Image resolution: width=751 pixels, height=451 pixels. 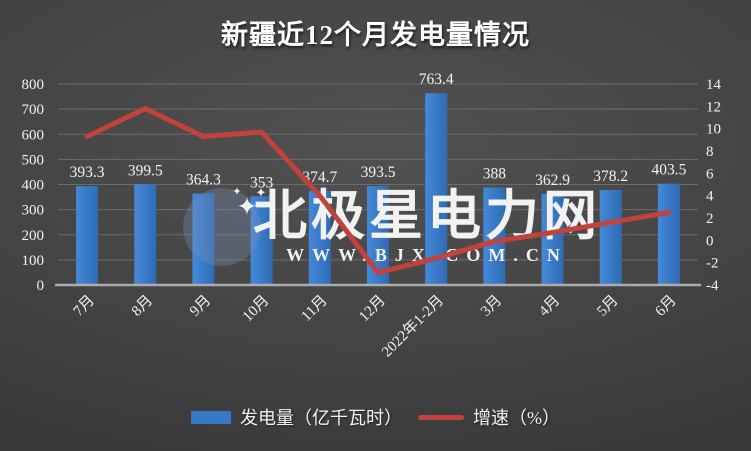 I want to click on right-axis-tick-label: 14, so click(x=714, y=85).